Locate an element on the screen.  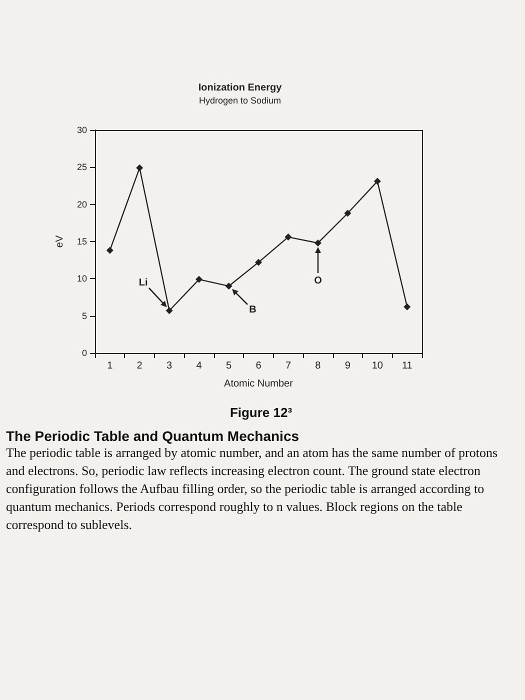
x-tick-label: 10 is located at coordinates (378, 366).